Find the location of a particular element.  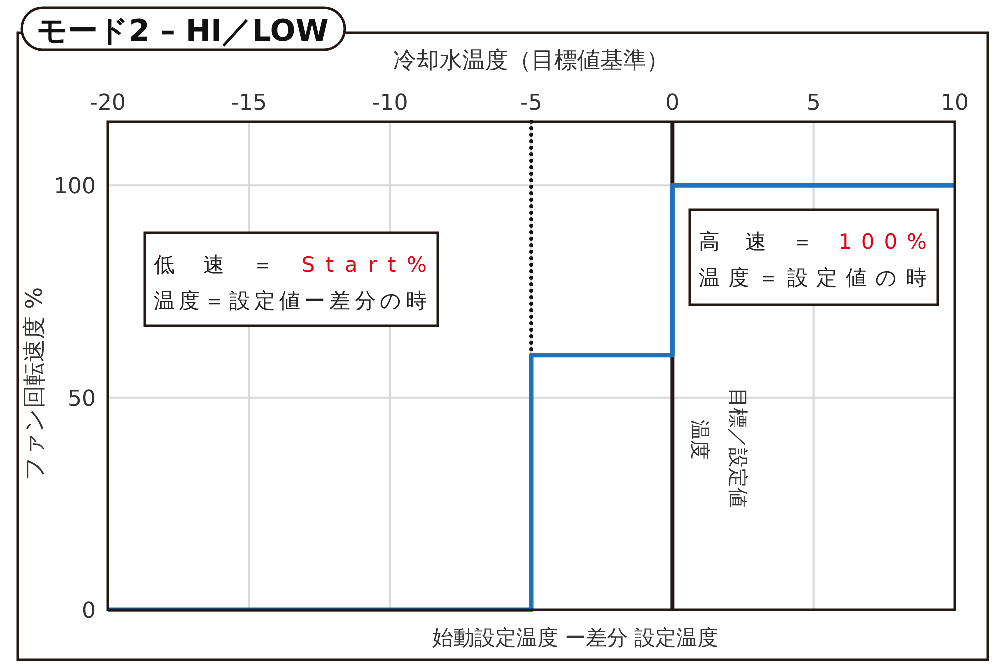

text: 高 速 ＝ 100% 温度＝設定値の時 is located at coordinates (813, 260).